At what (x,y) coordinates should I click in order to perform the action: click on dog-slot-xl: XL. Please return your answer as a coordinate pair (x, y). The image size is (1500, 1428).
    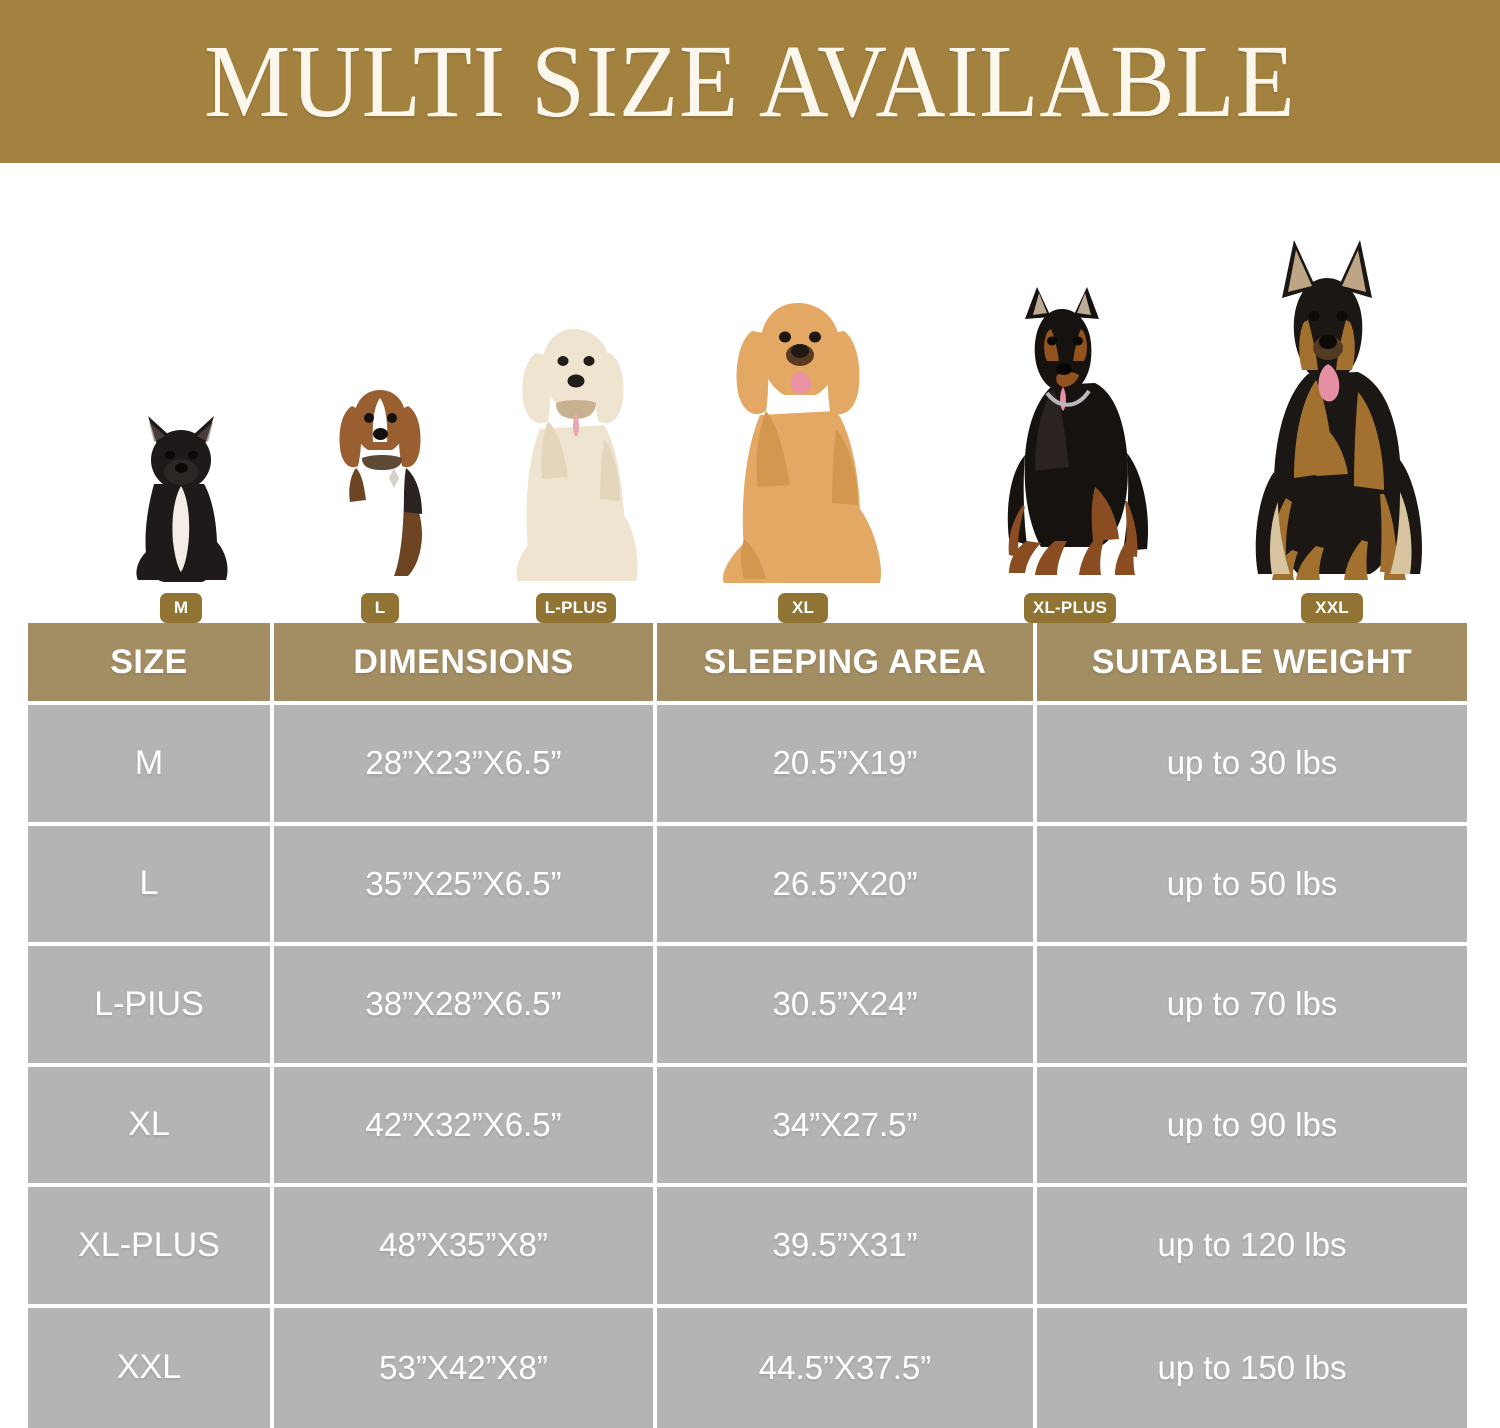
    Looking at the image, I should click on (803, 455).